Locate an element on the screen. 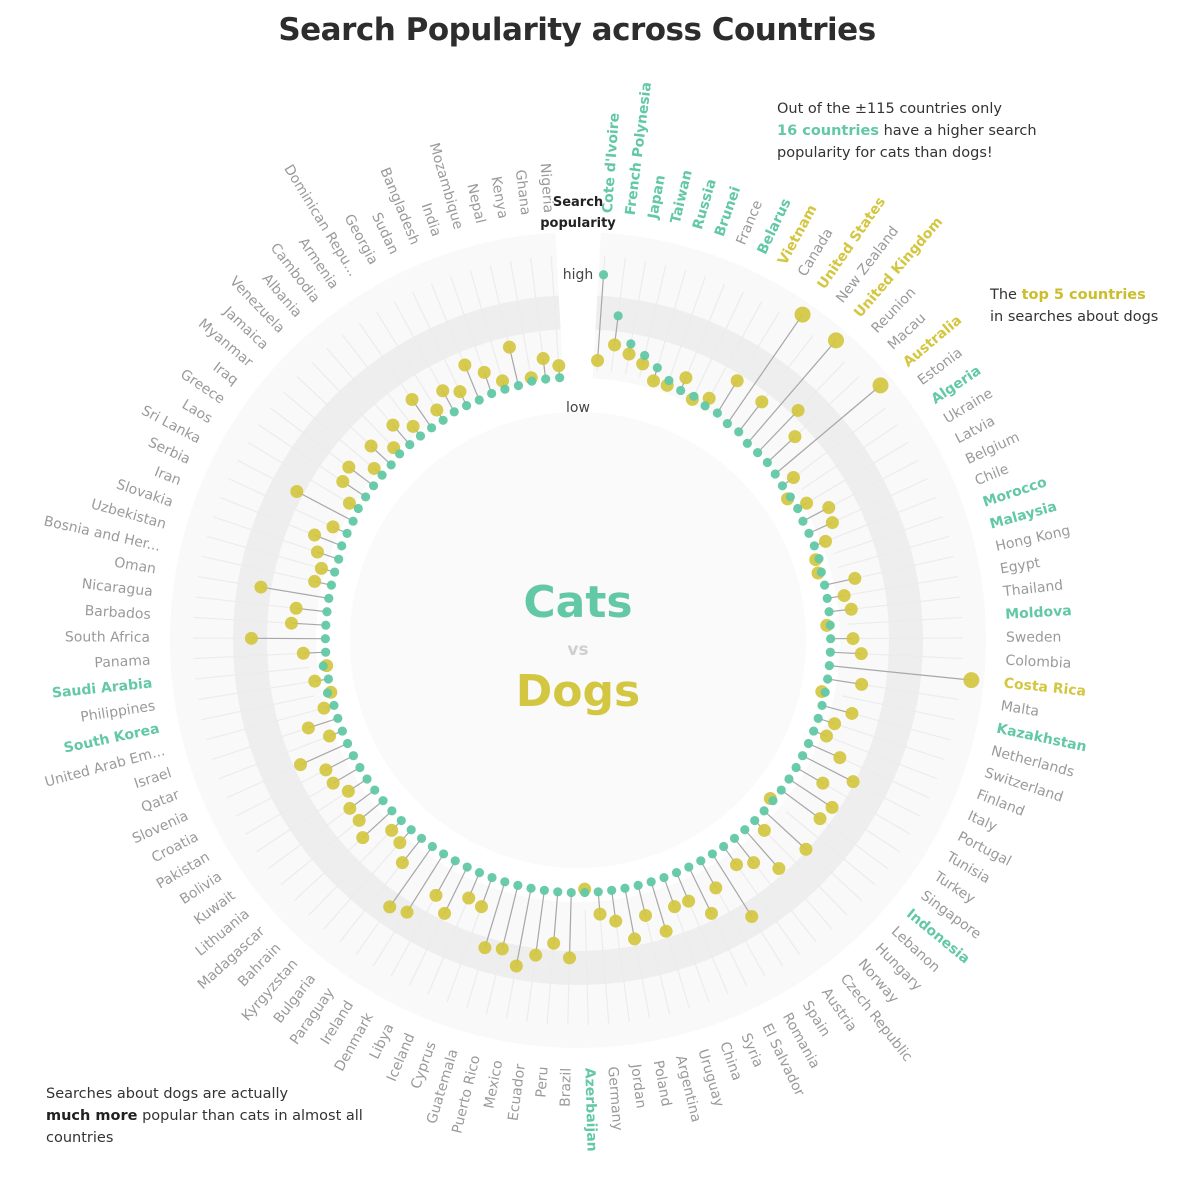 This screenshot has height=1196, width=1180. country-label: Italy is located at coordinates (982, 821).